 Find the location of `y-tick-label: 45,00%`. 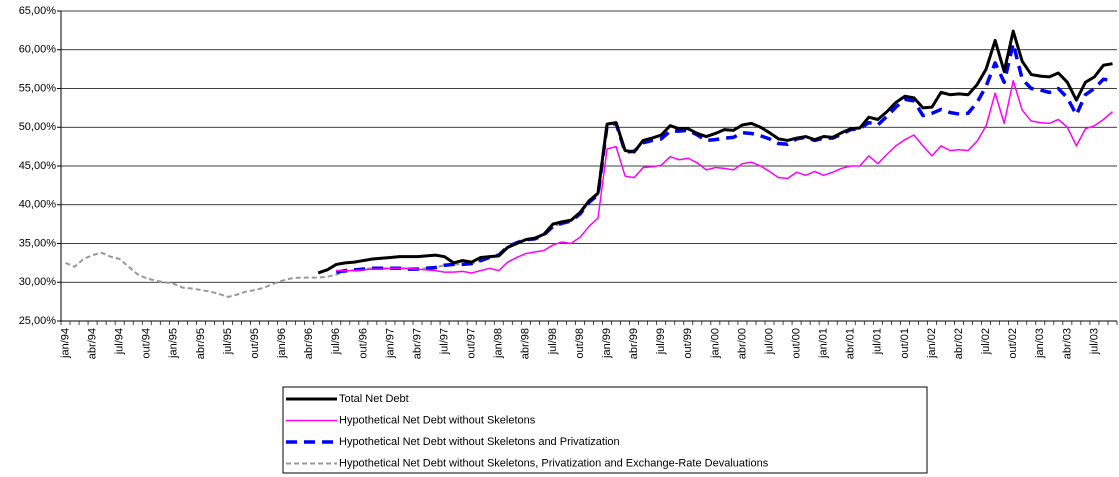

y-tick-label: 45,00% is located at coordinates (38, 166).